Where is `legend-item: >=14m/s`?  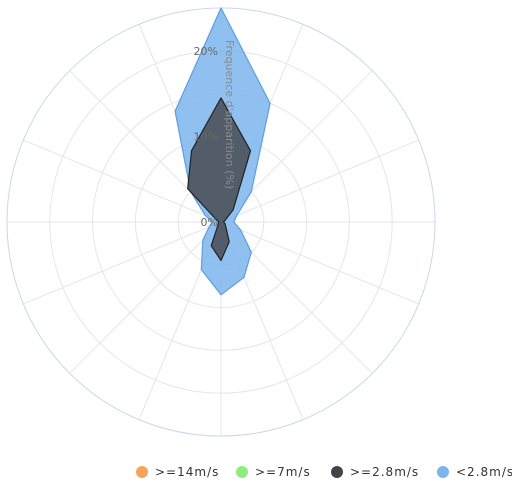 legend-item: >=14m/s is located at coordinates (177, 472).